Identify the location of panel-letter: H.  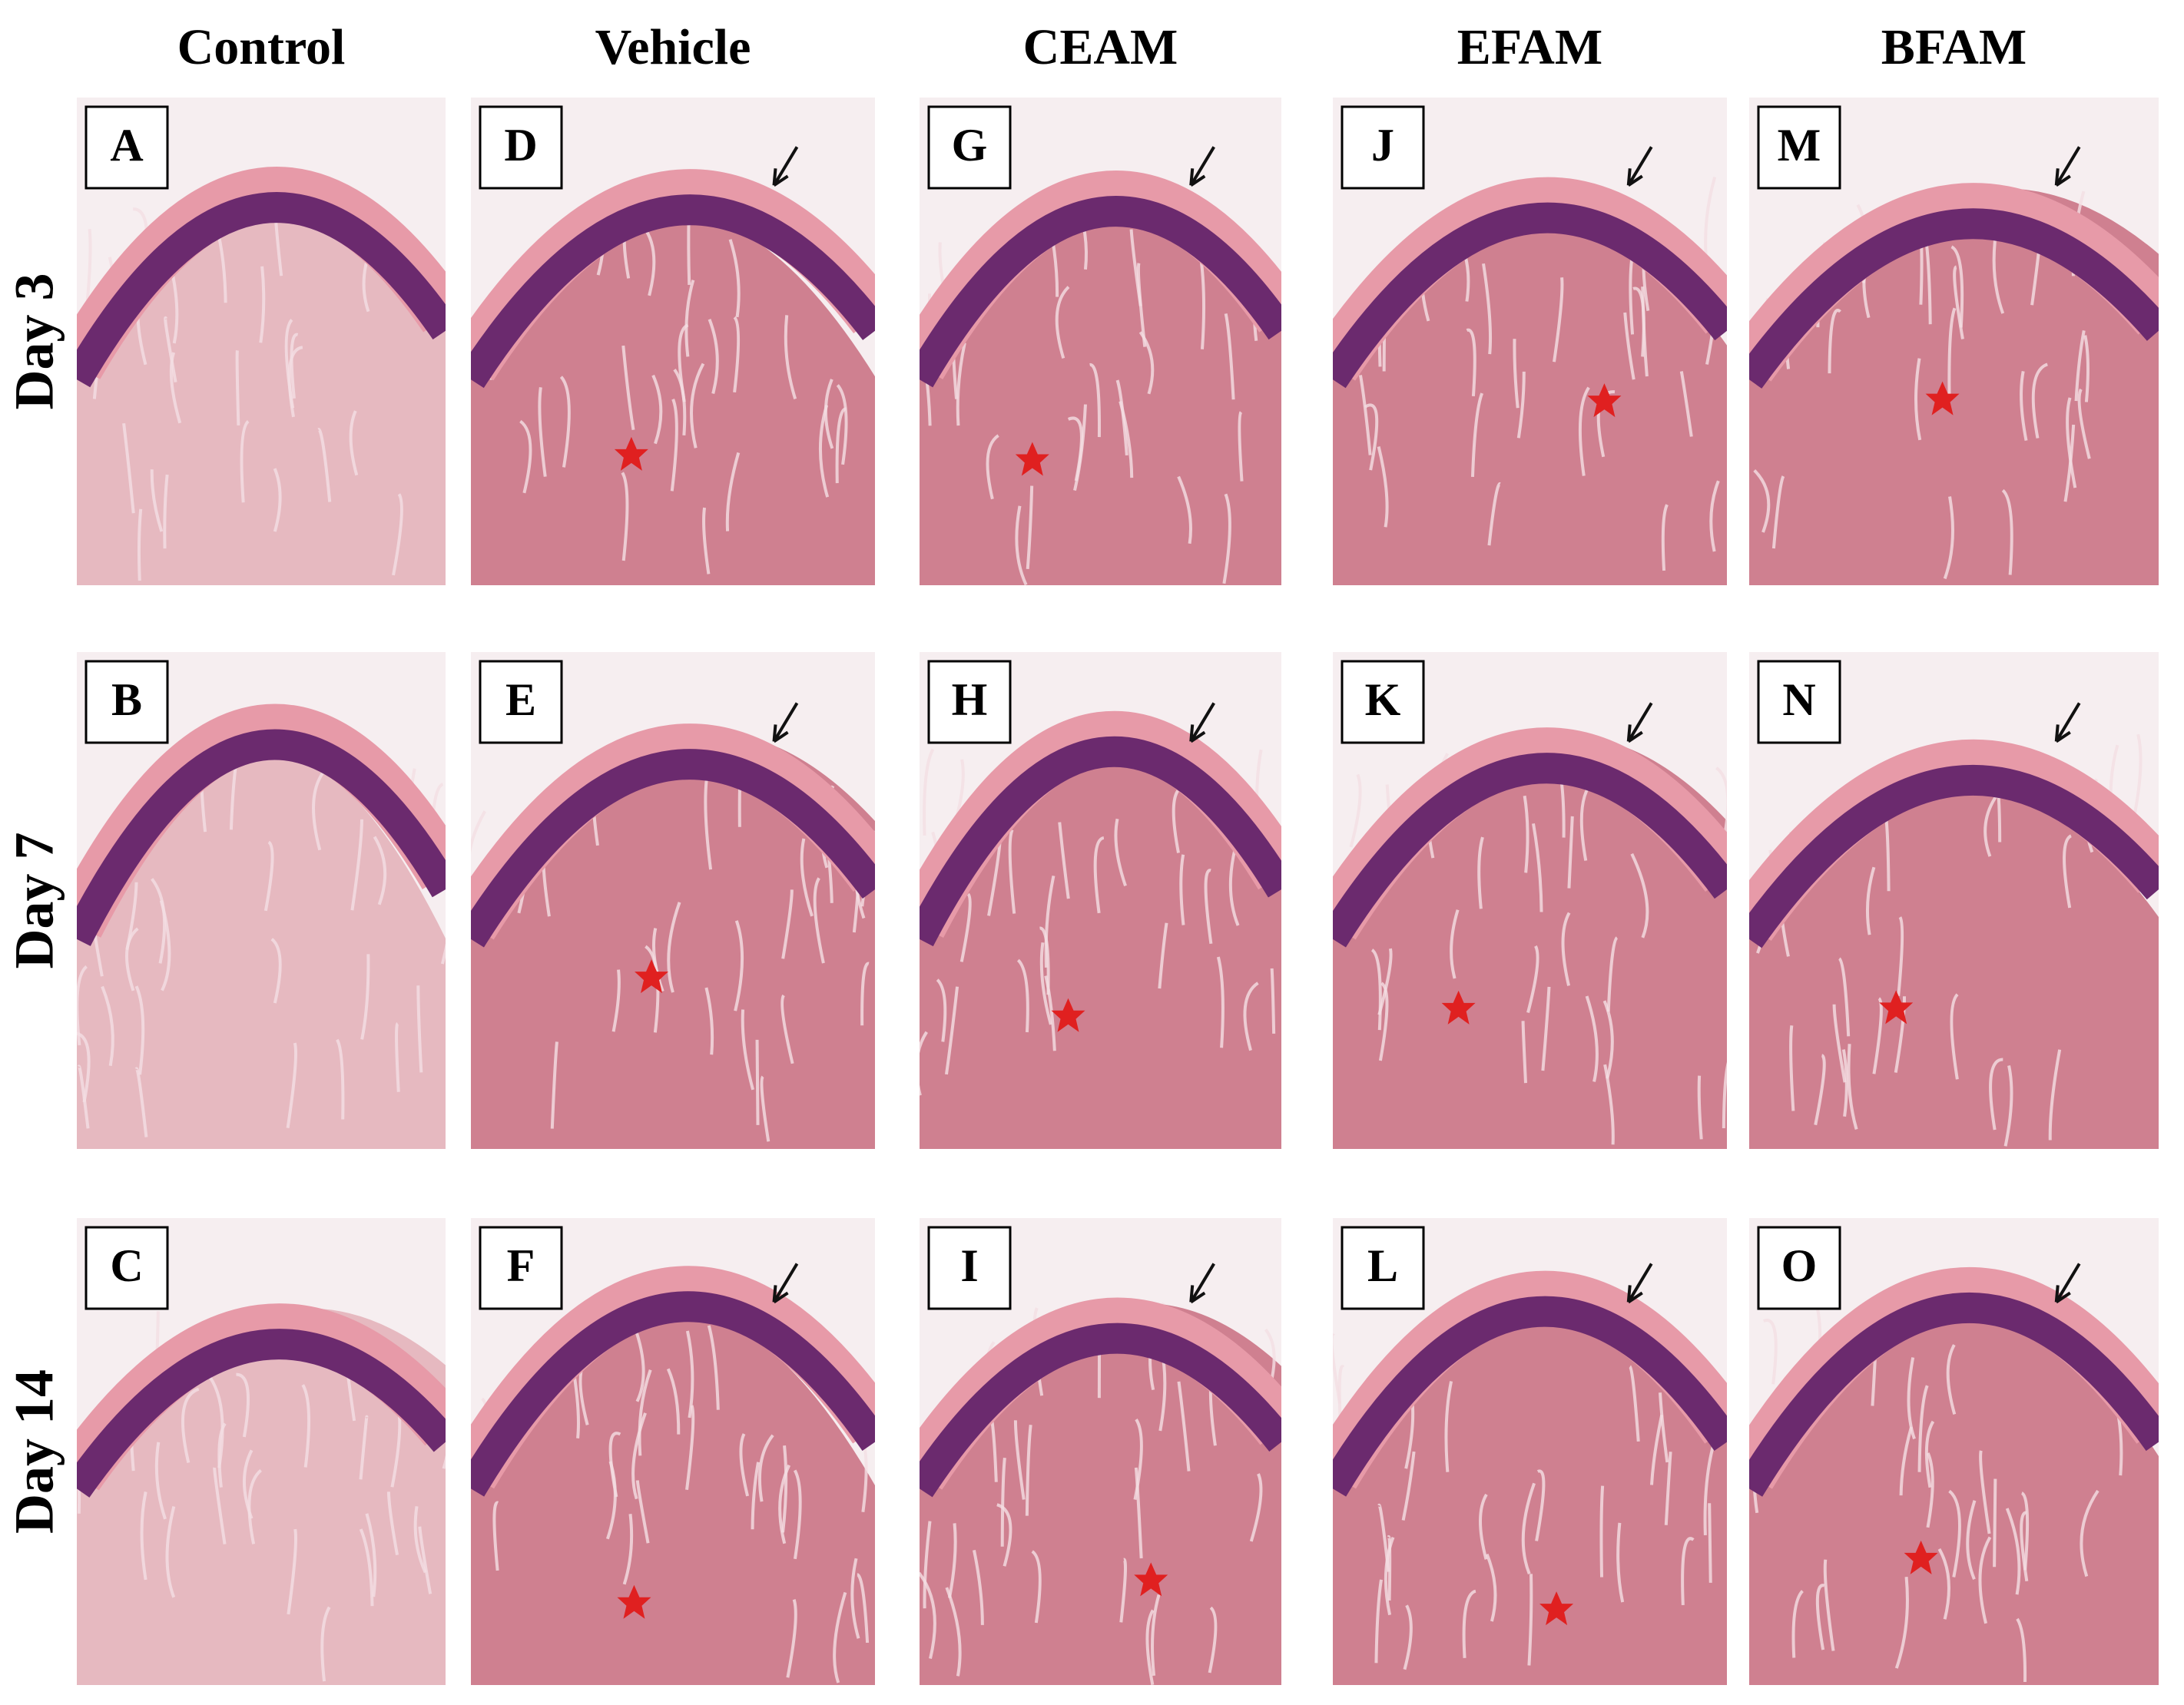
(970, 699).